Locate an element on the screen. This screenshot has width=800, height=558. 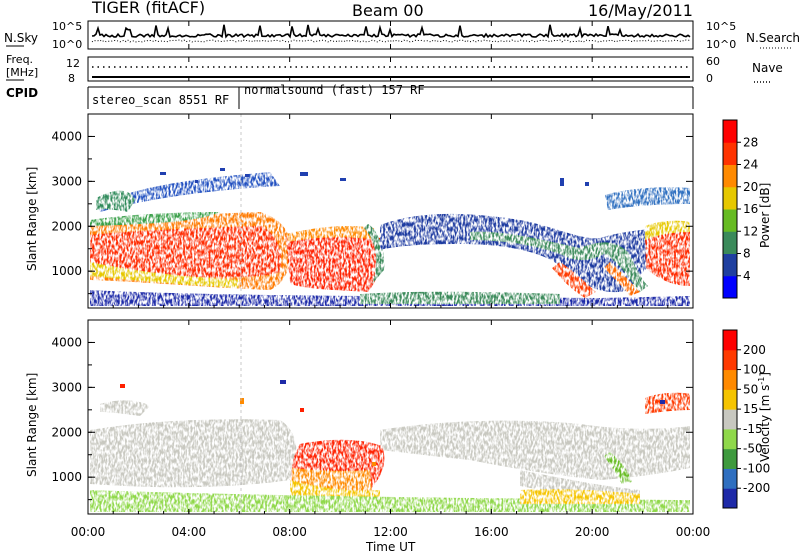
power-colorbar: 4 8 12 16 20 24 28 is located at coordinates (740, 209).